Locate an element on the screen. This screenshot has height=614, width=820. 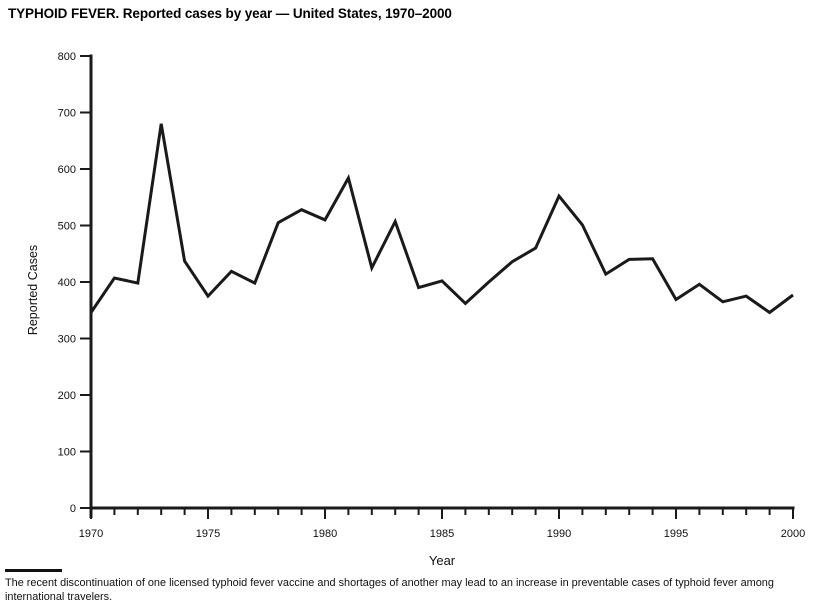
x-tick-label: 1990 is located at coordinates (559, 534).